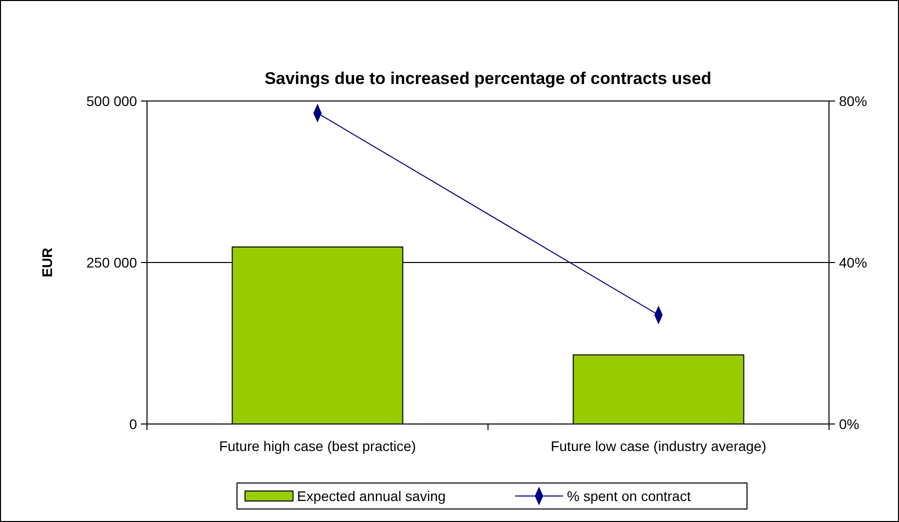 Image resolution: width=899 pixels, height=522 pixels. What do you see at coordinates (317, 446) in the screenshot?
I see `x-tick-label: Future high case (best practice)` at bounding box center [317, 446].